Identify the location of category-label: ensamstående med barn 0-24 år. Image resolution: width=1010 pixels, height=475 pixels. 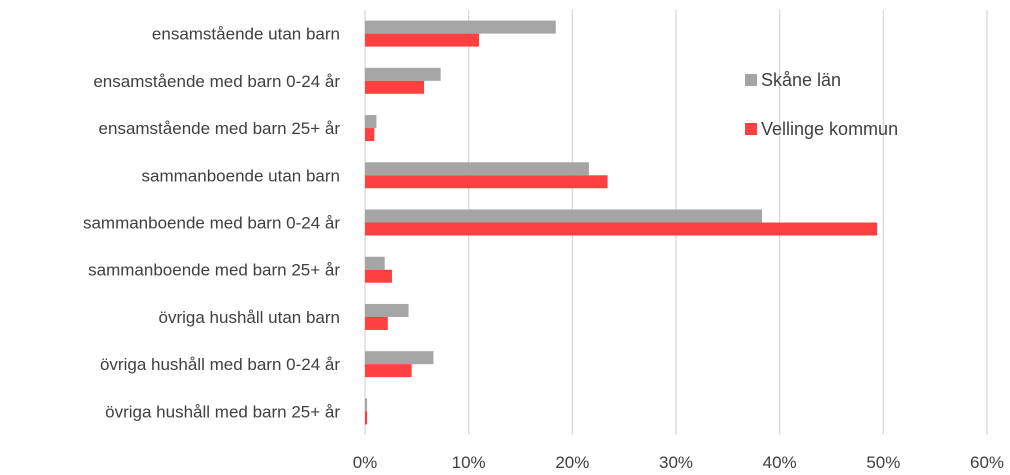
(216, 81).